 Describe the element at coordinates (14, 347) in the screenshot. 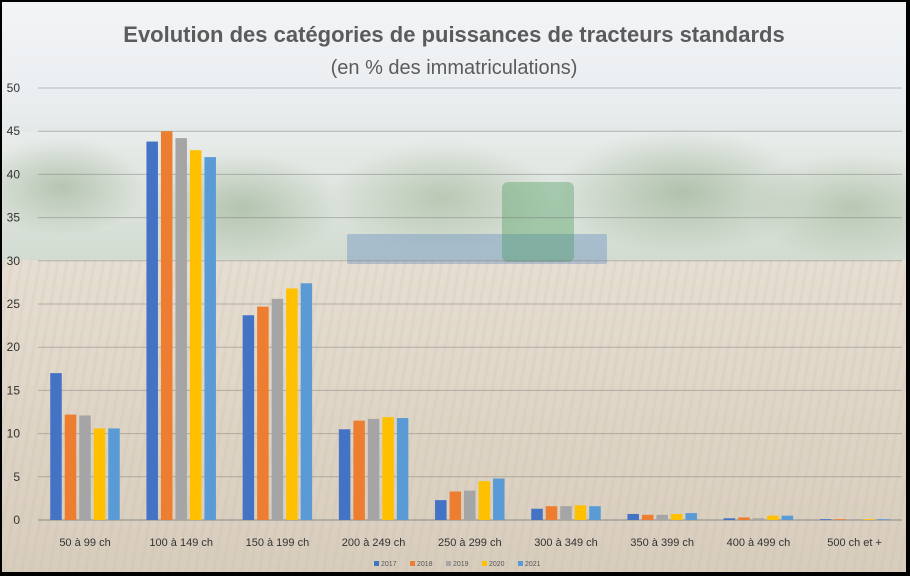

I see `y-tick-label: 20` at that location.